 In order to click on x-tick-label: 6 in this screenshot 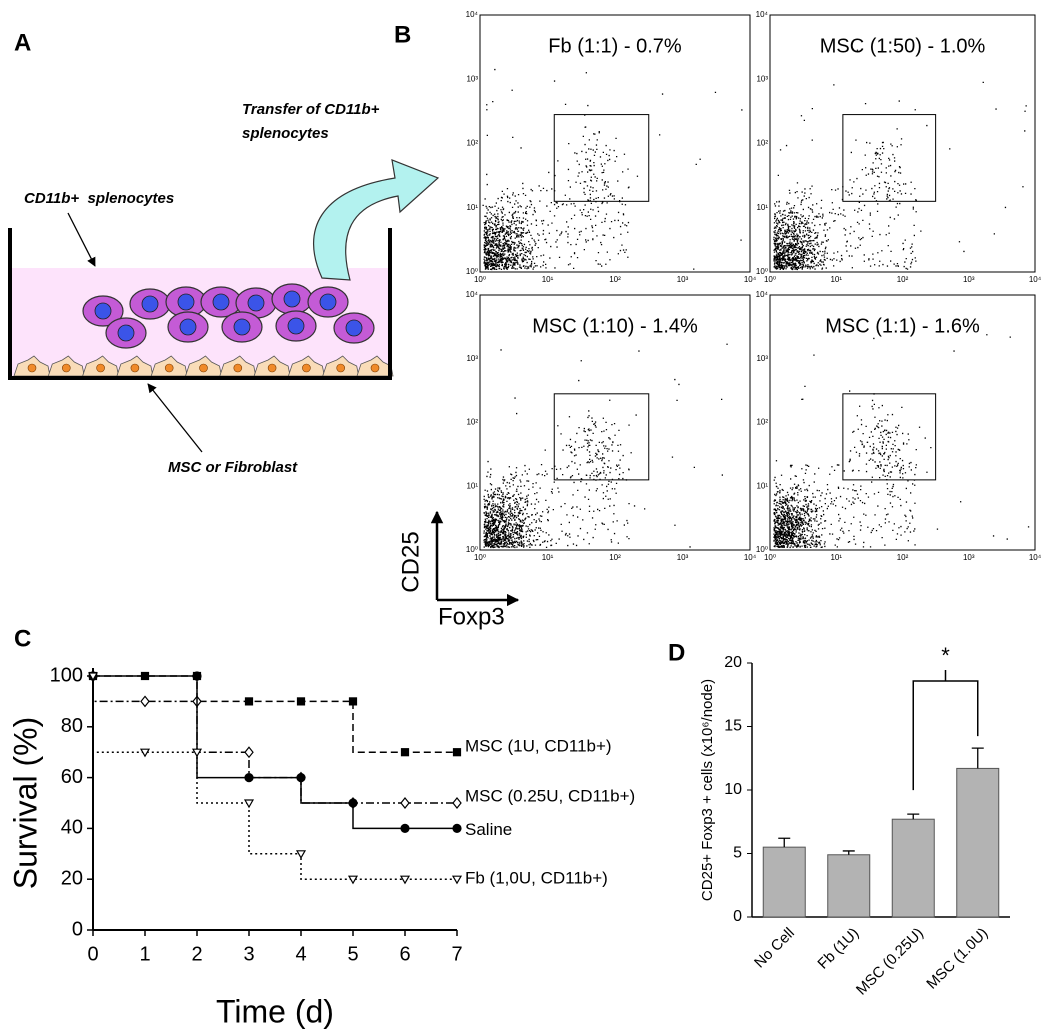, I will do `click(404, 954)`.